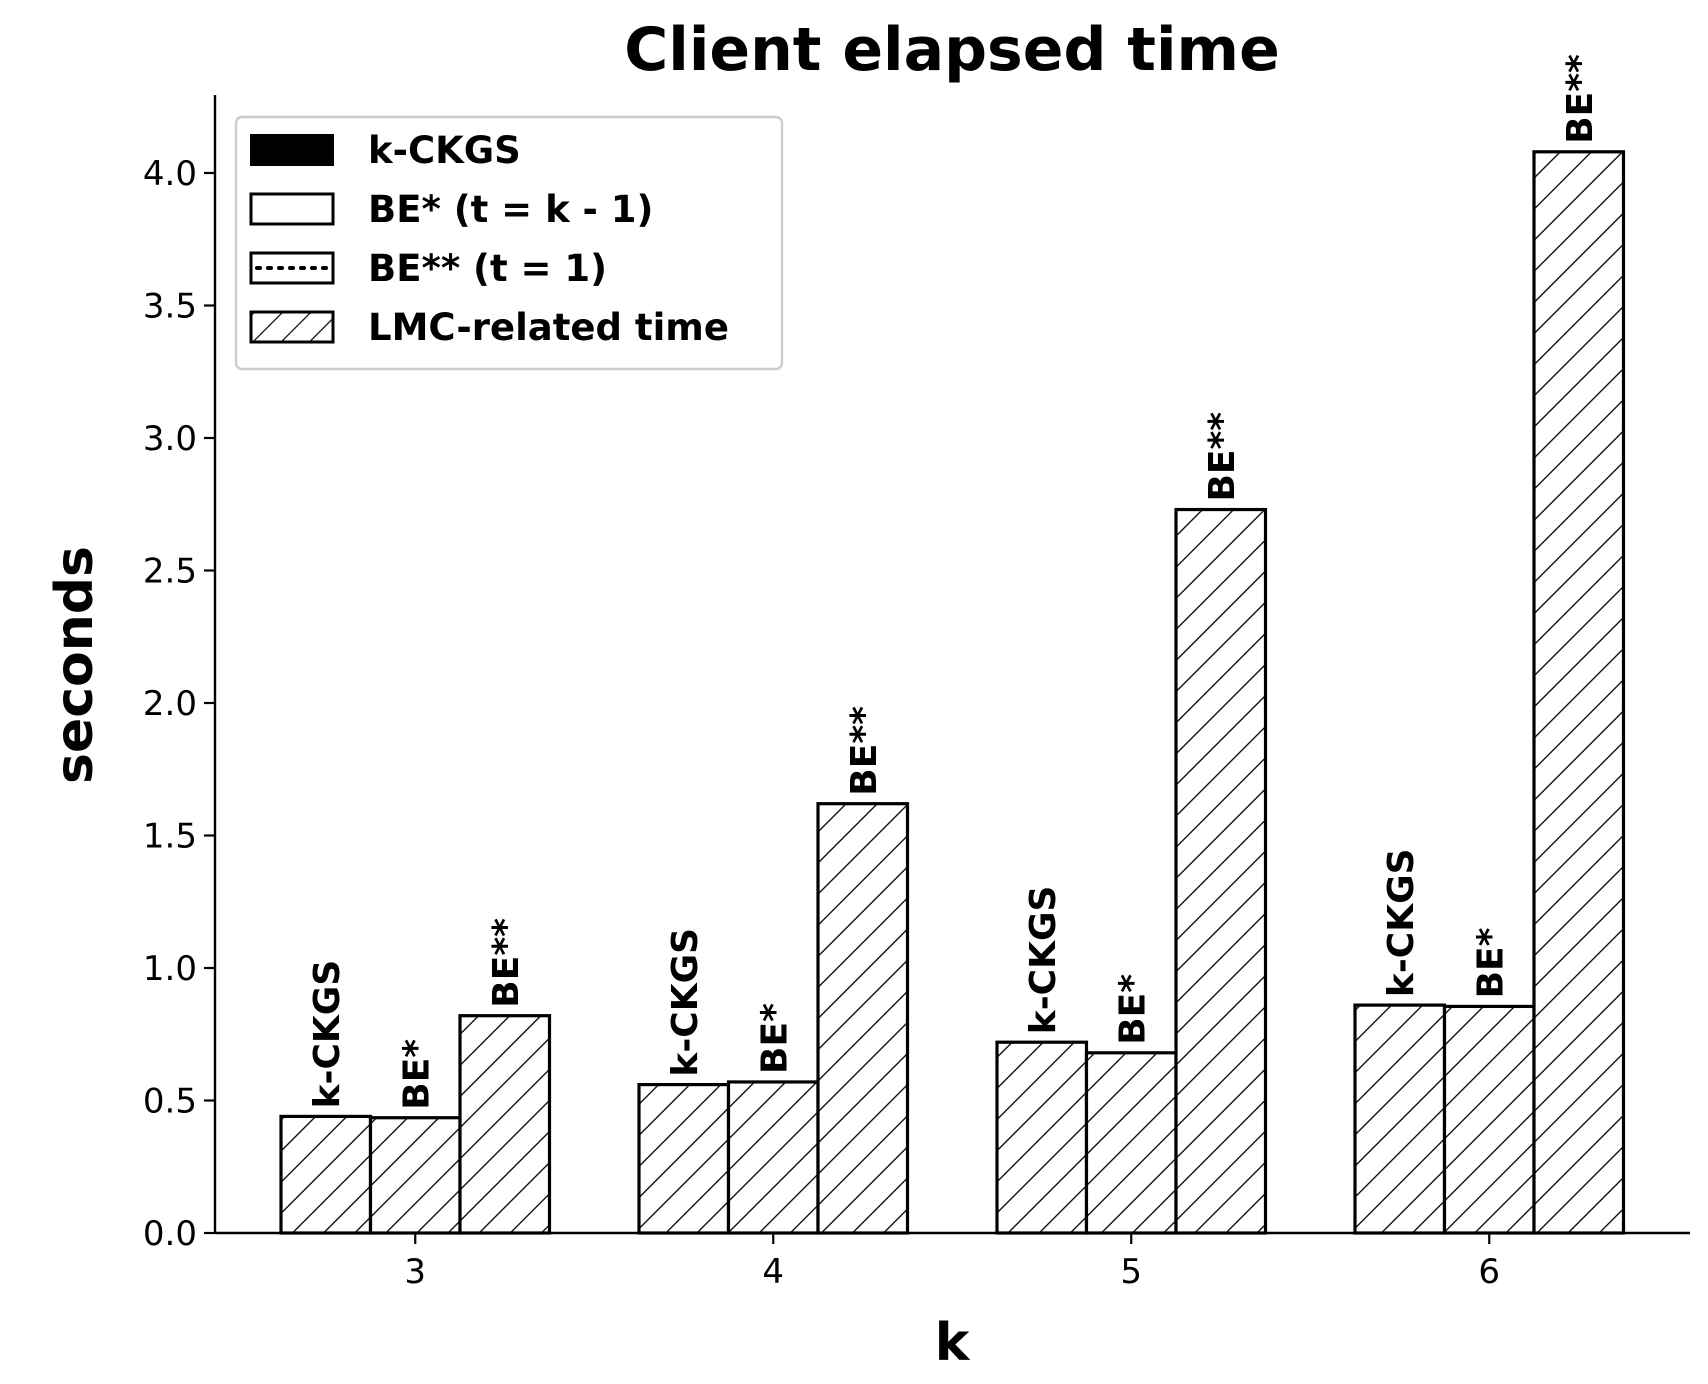 This screenshot has height=1384, width=1708. Describe the element at coordinates (684, 1158) in the screenshot. I see `bar-k-ckgs-k4` at that location.